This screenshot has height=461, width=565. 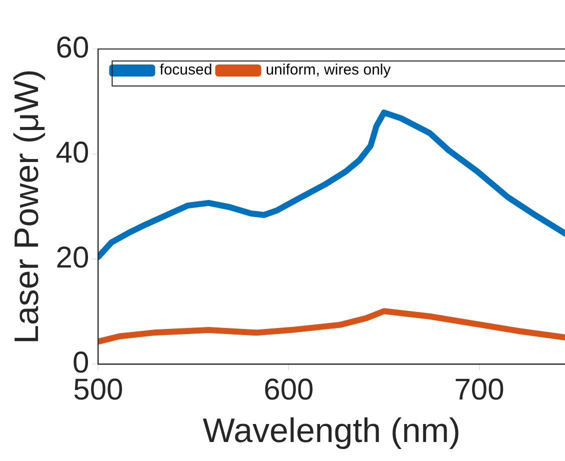 I want to click on y-tick-label: 20, so click(x=73, y=257).